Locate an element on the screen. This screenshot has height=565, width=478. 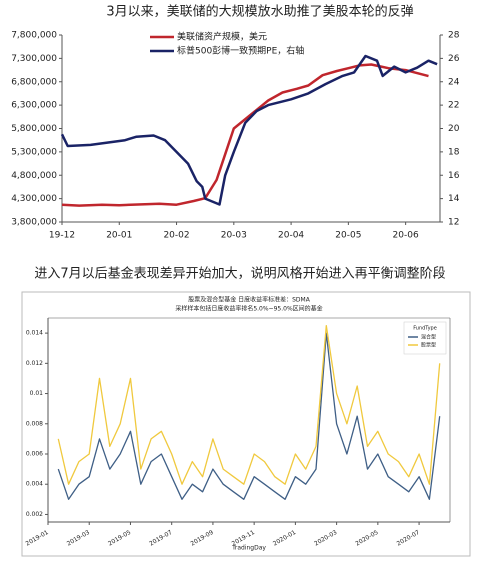
x-axis-label: TradingDay is located at coordinates (248, 548).